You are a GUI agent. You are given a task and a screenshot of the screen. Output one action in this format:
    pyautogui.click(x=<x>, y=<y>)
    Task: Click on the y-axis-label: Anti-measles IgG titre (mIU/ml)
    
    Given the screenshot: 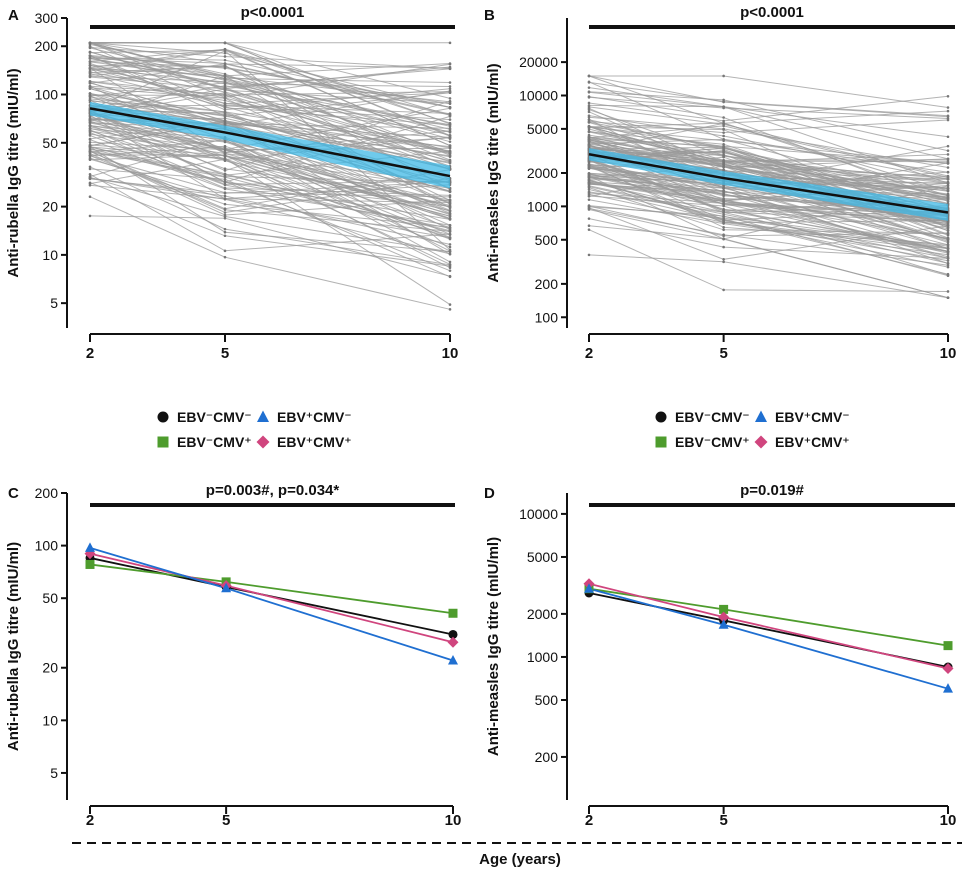 What is the action you would take?
    pyautogui.click(x=493, y=646)
    